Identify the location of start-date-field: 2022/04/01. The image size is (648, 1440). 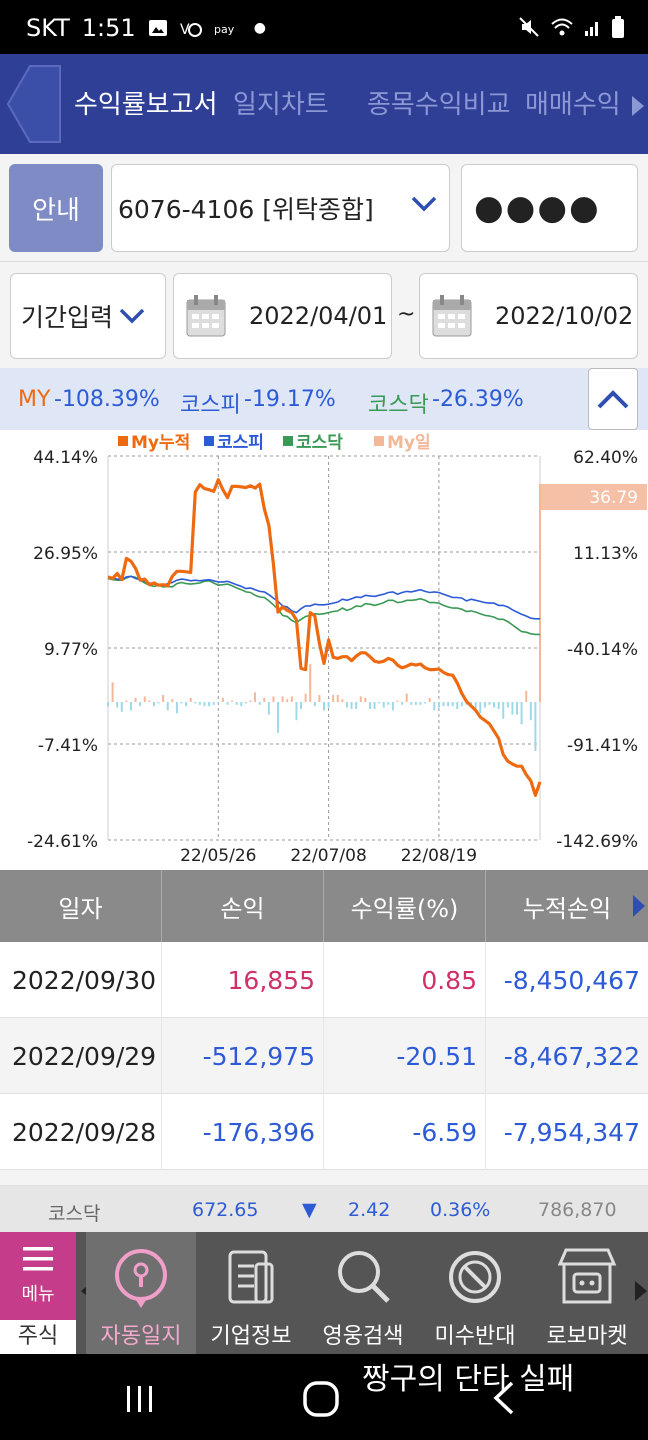
(282, 316).